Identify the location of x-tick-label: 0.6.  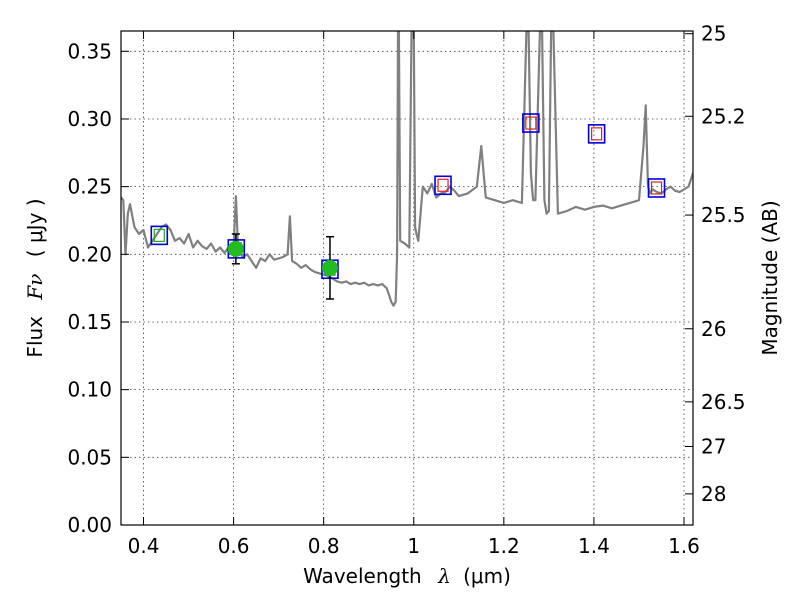
(234, 546).